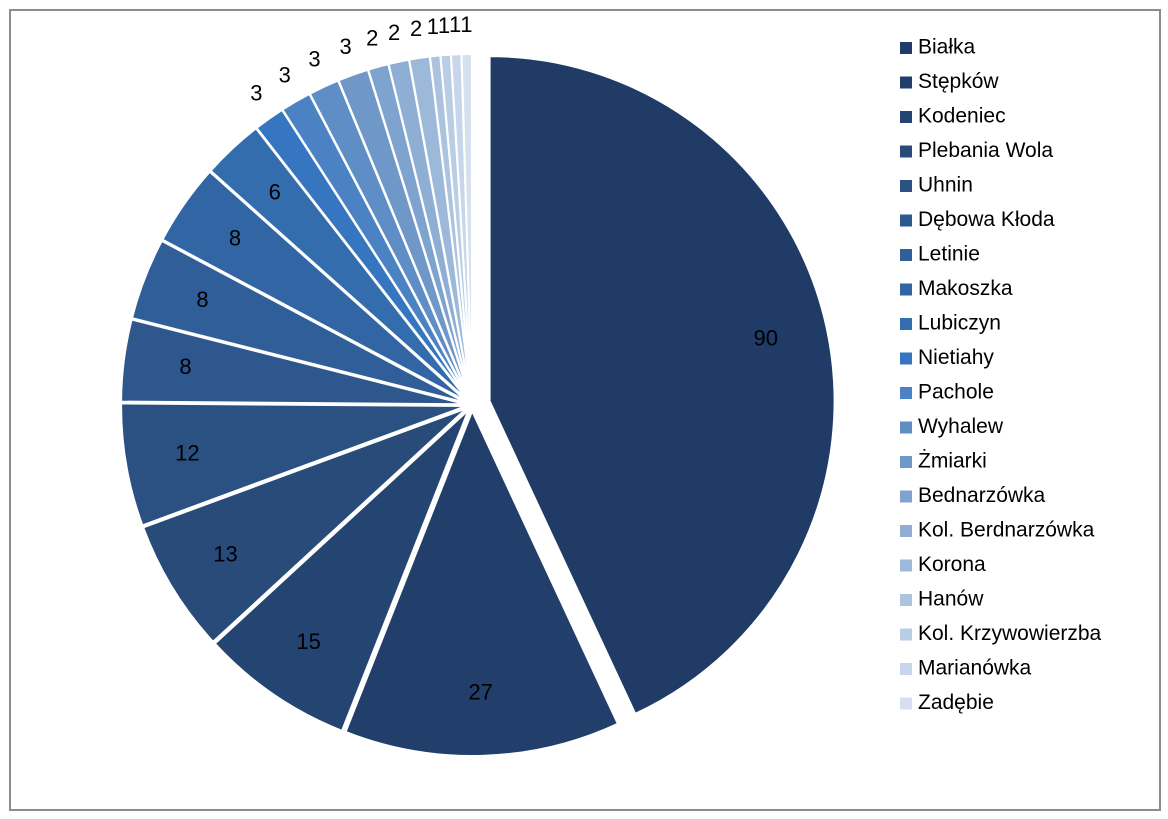  I want to click on data-label: 12, so click(187, 453).